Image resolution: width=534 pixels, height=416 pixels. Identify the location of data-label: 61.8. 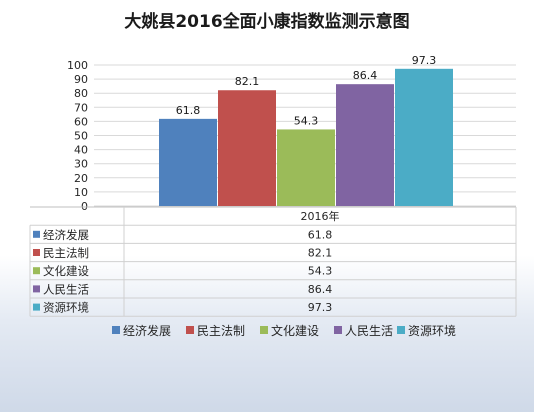
(188, 110).